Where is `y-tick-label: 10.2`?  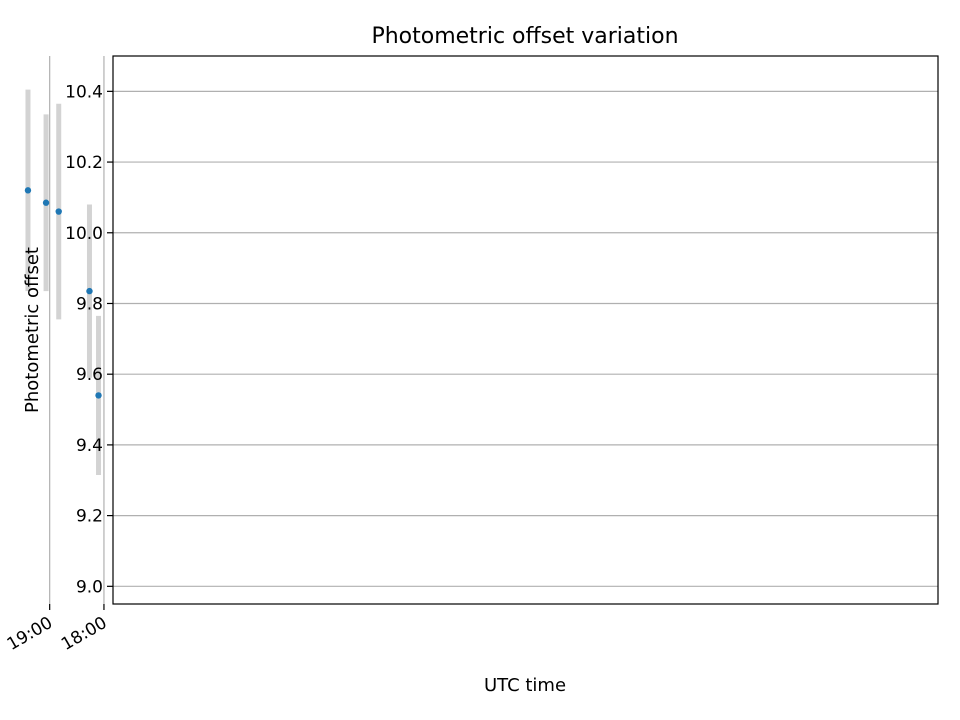 y-tick-label: 10.2 is located at coordinates (84, 163).